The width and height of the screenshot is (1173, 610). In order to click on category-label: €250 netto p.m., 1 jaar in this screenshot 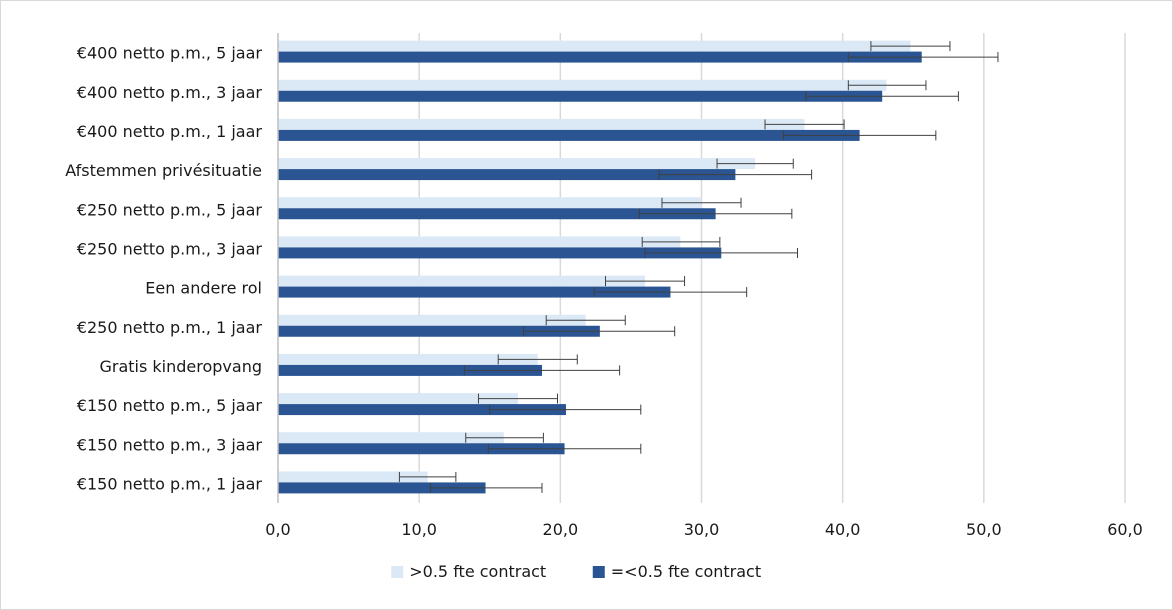, I will do `click(170, 327)`.